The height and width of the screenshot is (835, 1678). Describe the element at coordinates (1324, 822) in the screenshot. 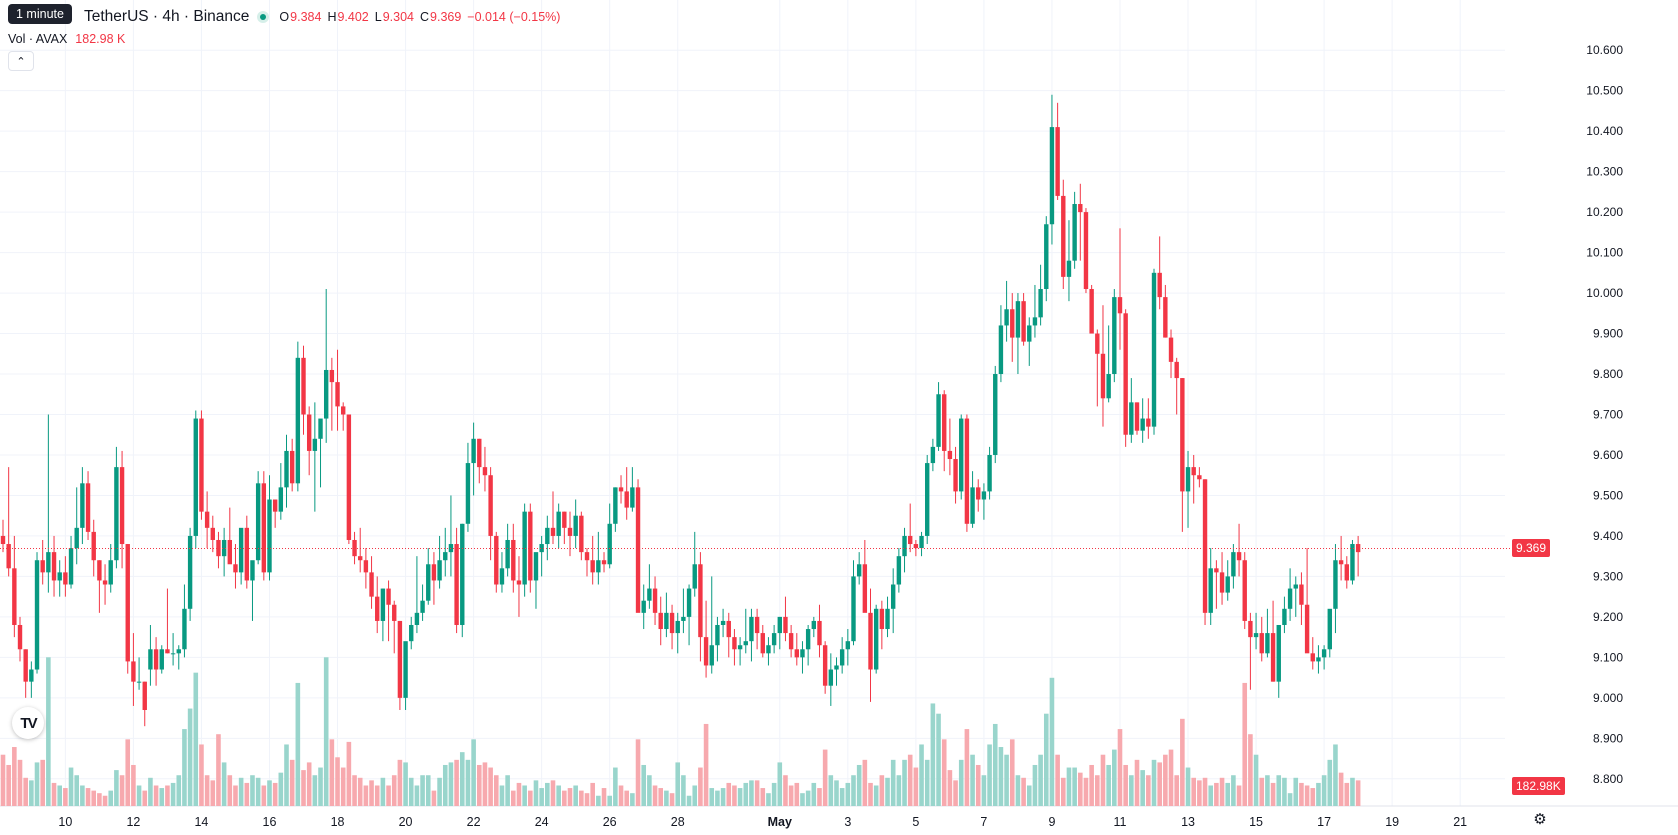

I see `x-tick-label: 17` at that location.